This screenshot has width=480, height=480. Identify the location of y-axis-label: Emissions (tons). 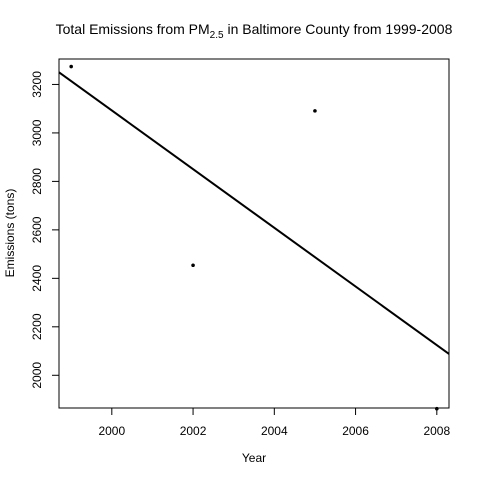
(10, 233).